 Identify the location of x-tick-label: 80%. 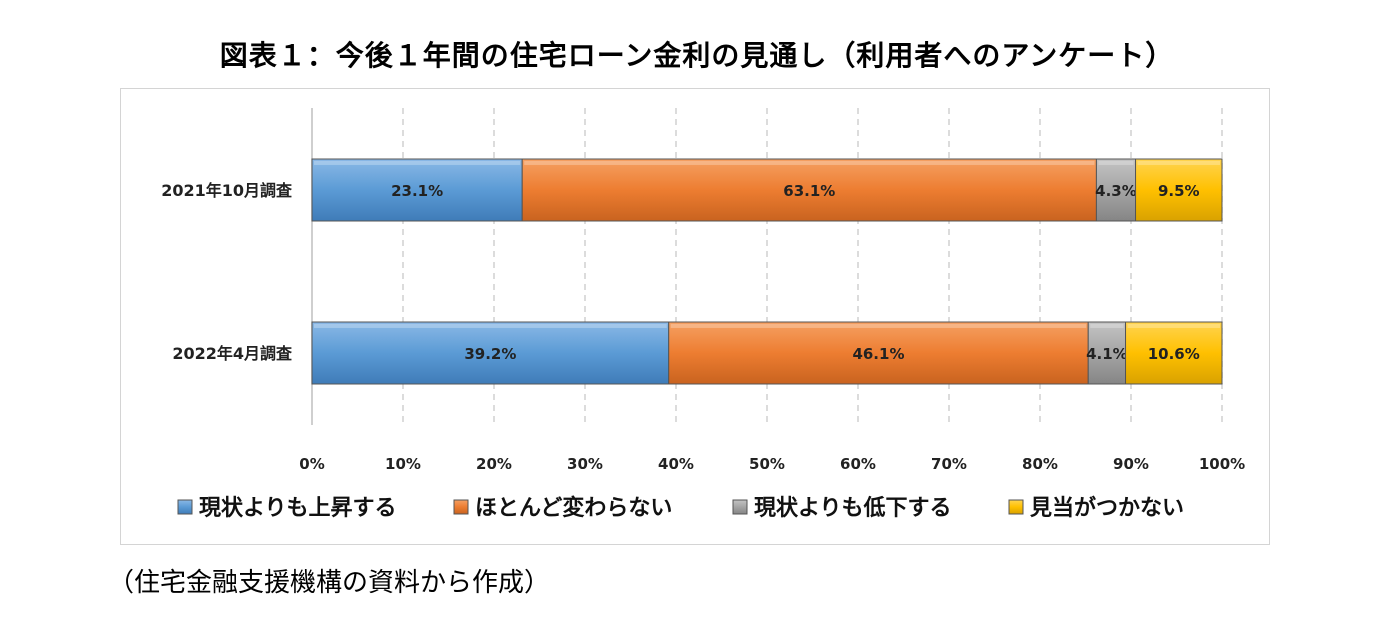
(1040, 464).